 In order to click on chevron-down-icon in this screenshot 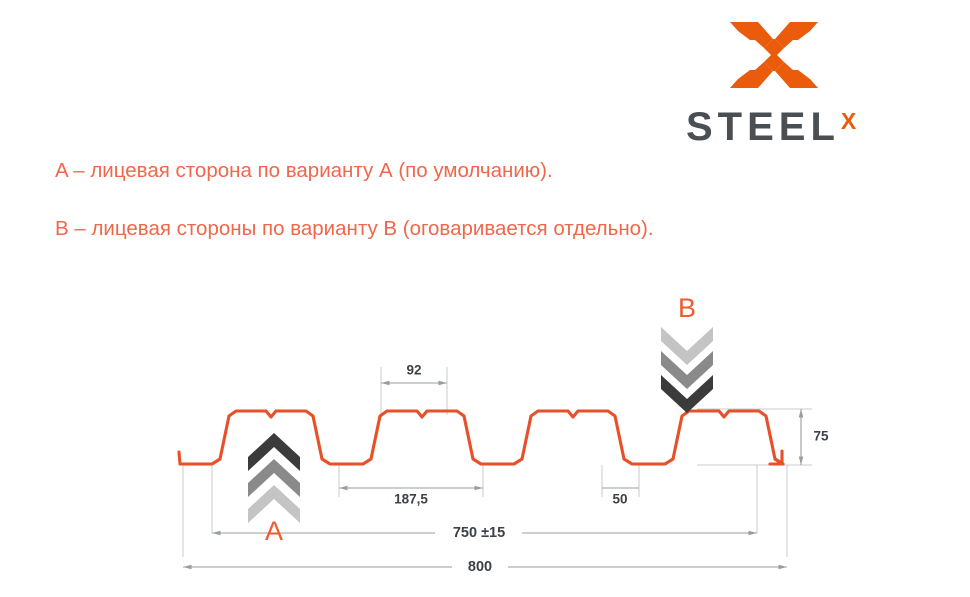, I will do `click(687, 370)`.